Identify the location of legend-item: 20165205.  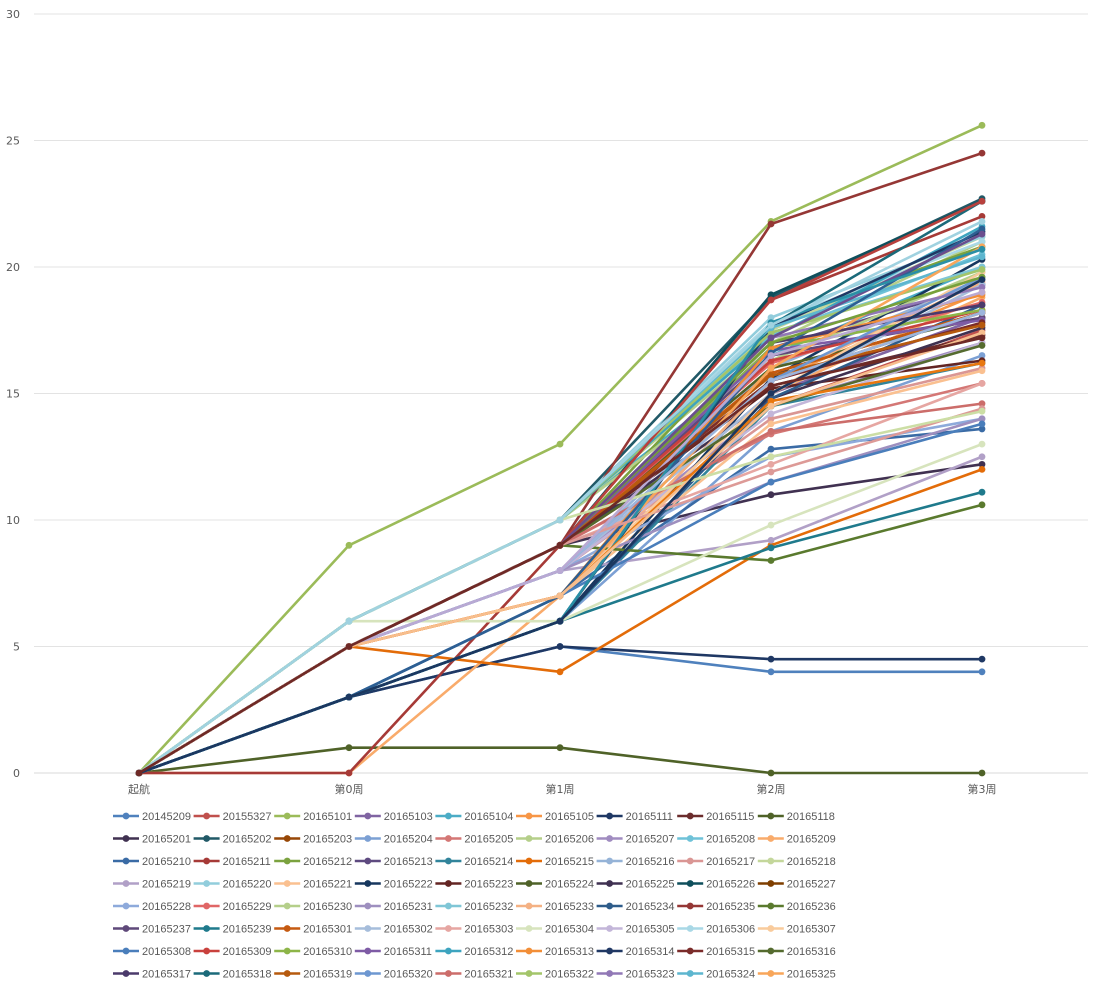
(474, 840).